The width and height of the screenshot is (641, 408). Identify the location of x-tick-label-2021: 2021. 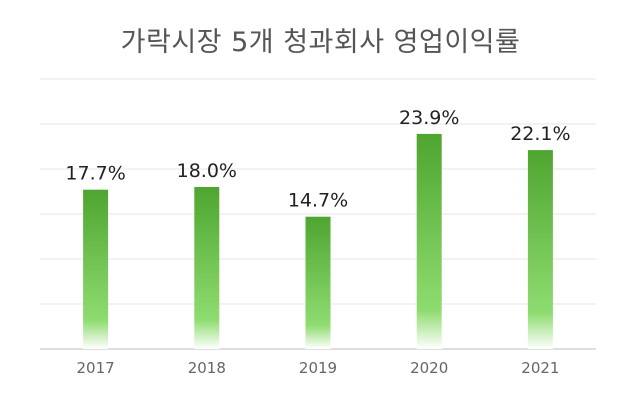
(540, 368).